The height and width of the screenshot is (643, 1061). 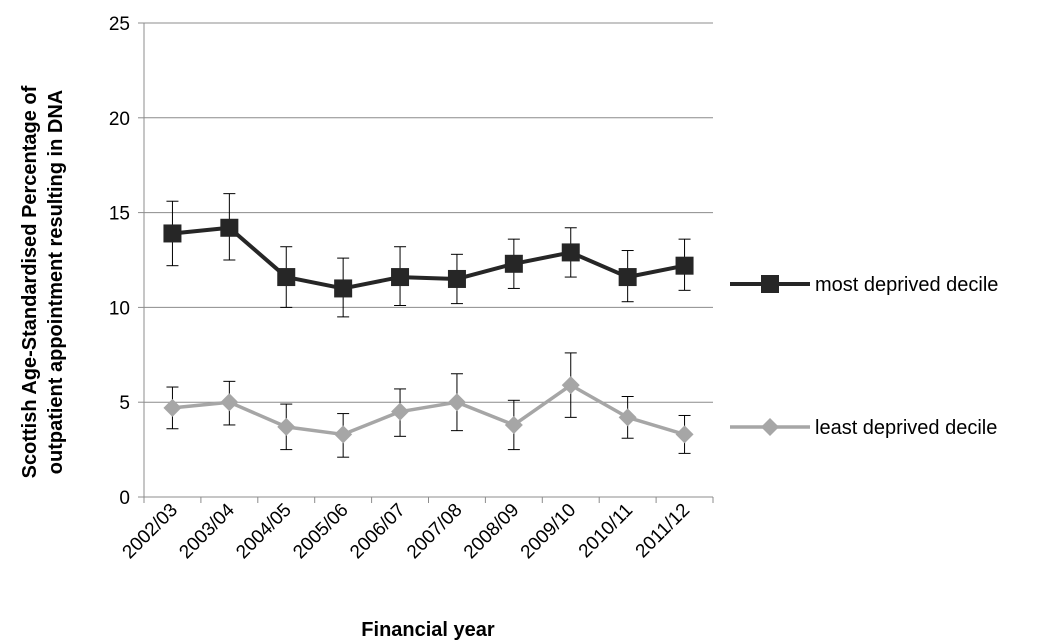 I want to click on x-tick-label-5: 2007/08, so click(x=434, y=531).